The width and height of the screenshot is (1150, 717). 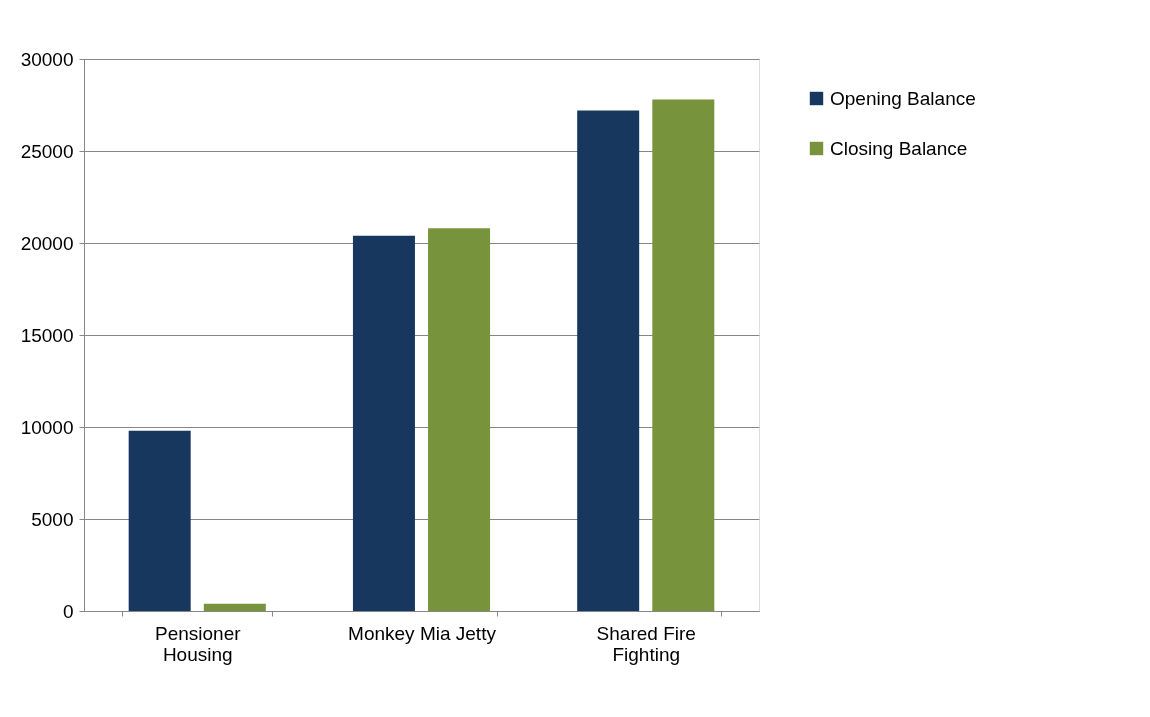 I want to click on y-tick-label: 30000, so click(x=47, y=59).